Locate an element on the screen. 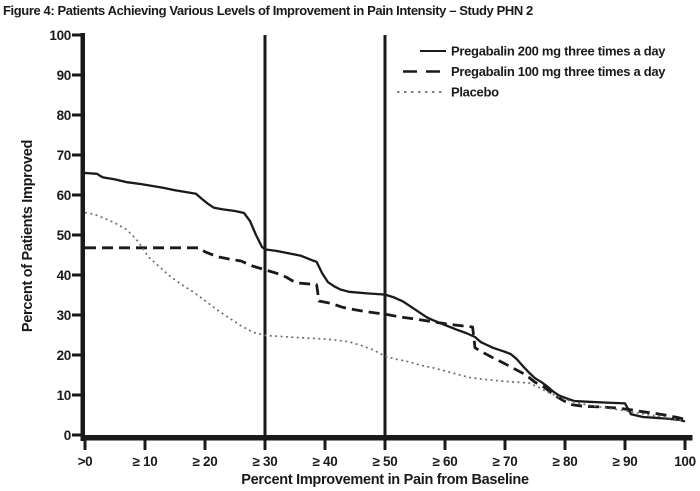 This screenshot has width=700, height=491. x-tick-label: ≥ 90 is located at coordinates (625, 461).